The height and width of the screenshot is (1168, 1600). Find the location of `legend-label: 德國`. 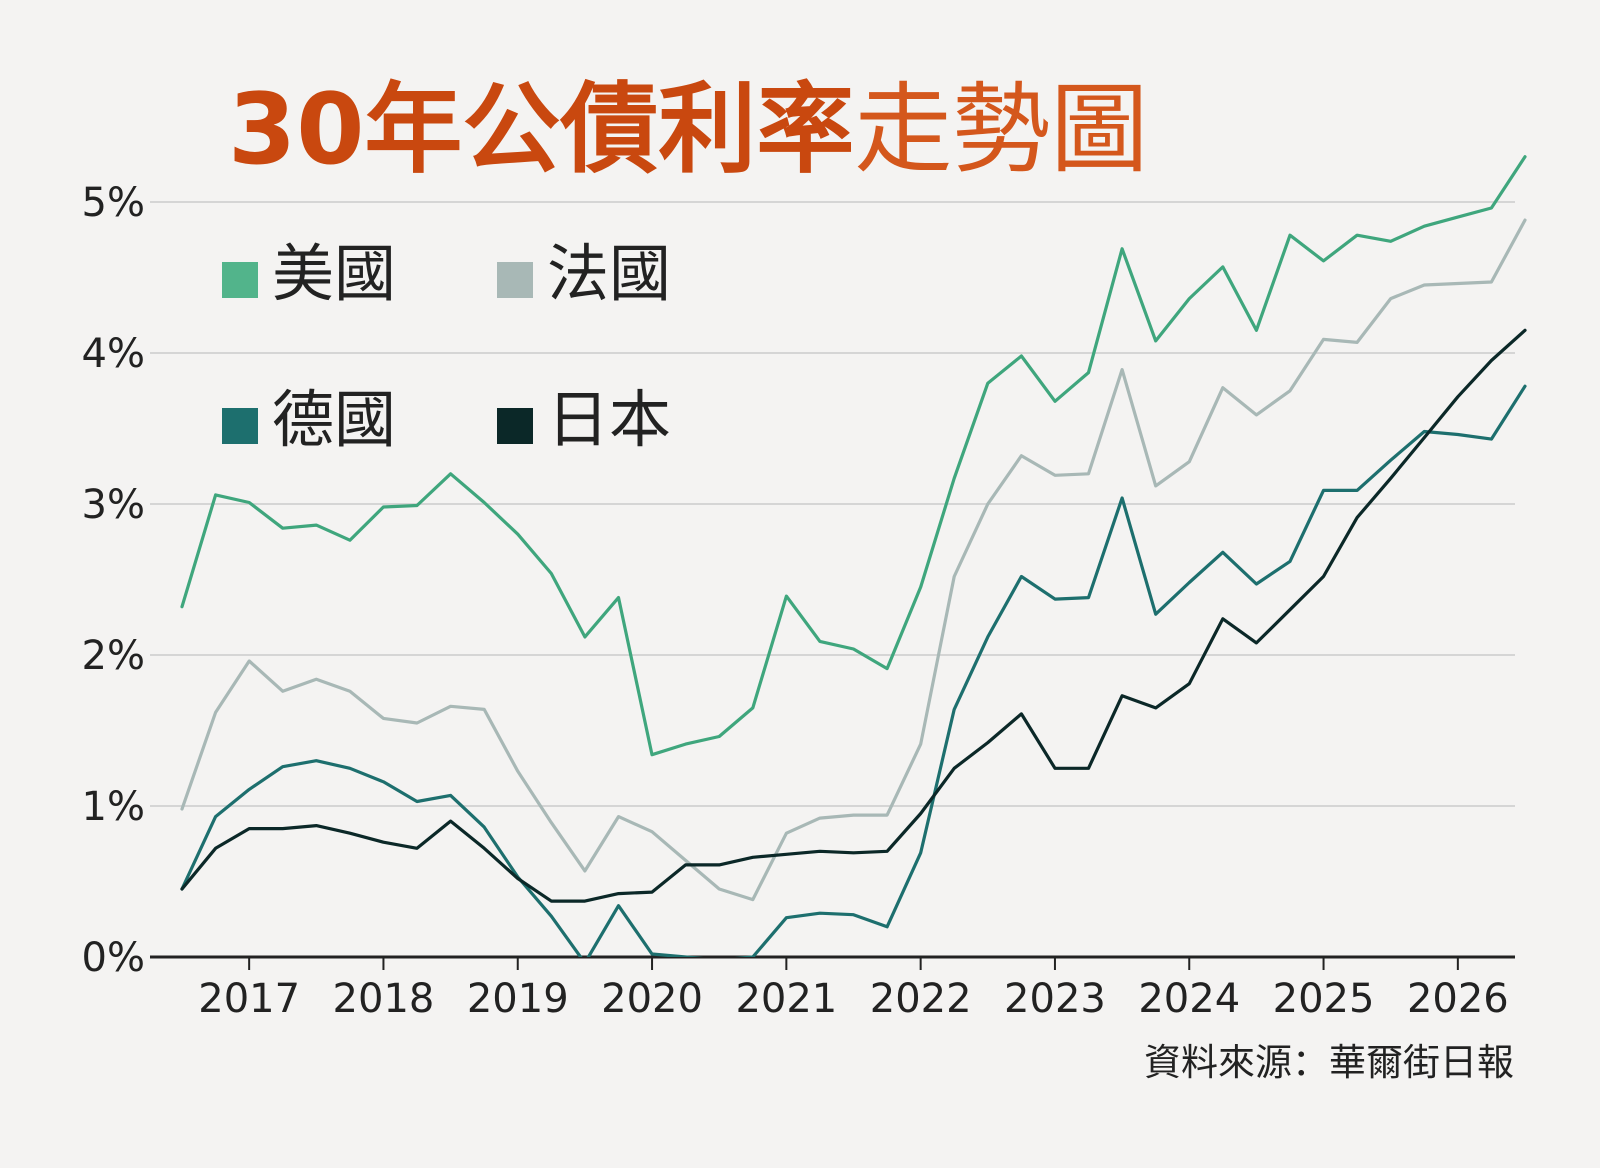

legend-label: 德國 is located at coordinates (334, 419).